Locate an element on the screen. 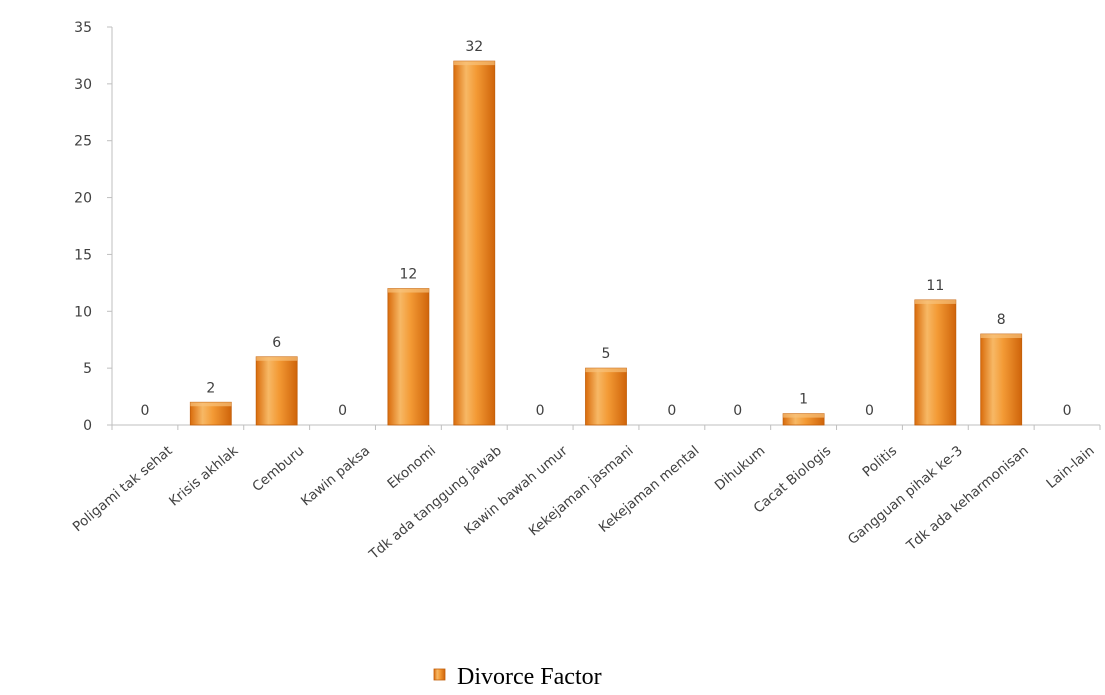  legend-swatch is located at coordinates (439, 674).